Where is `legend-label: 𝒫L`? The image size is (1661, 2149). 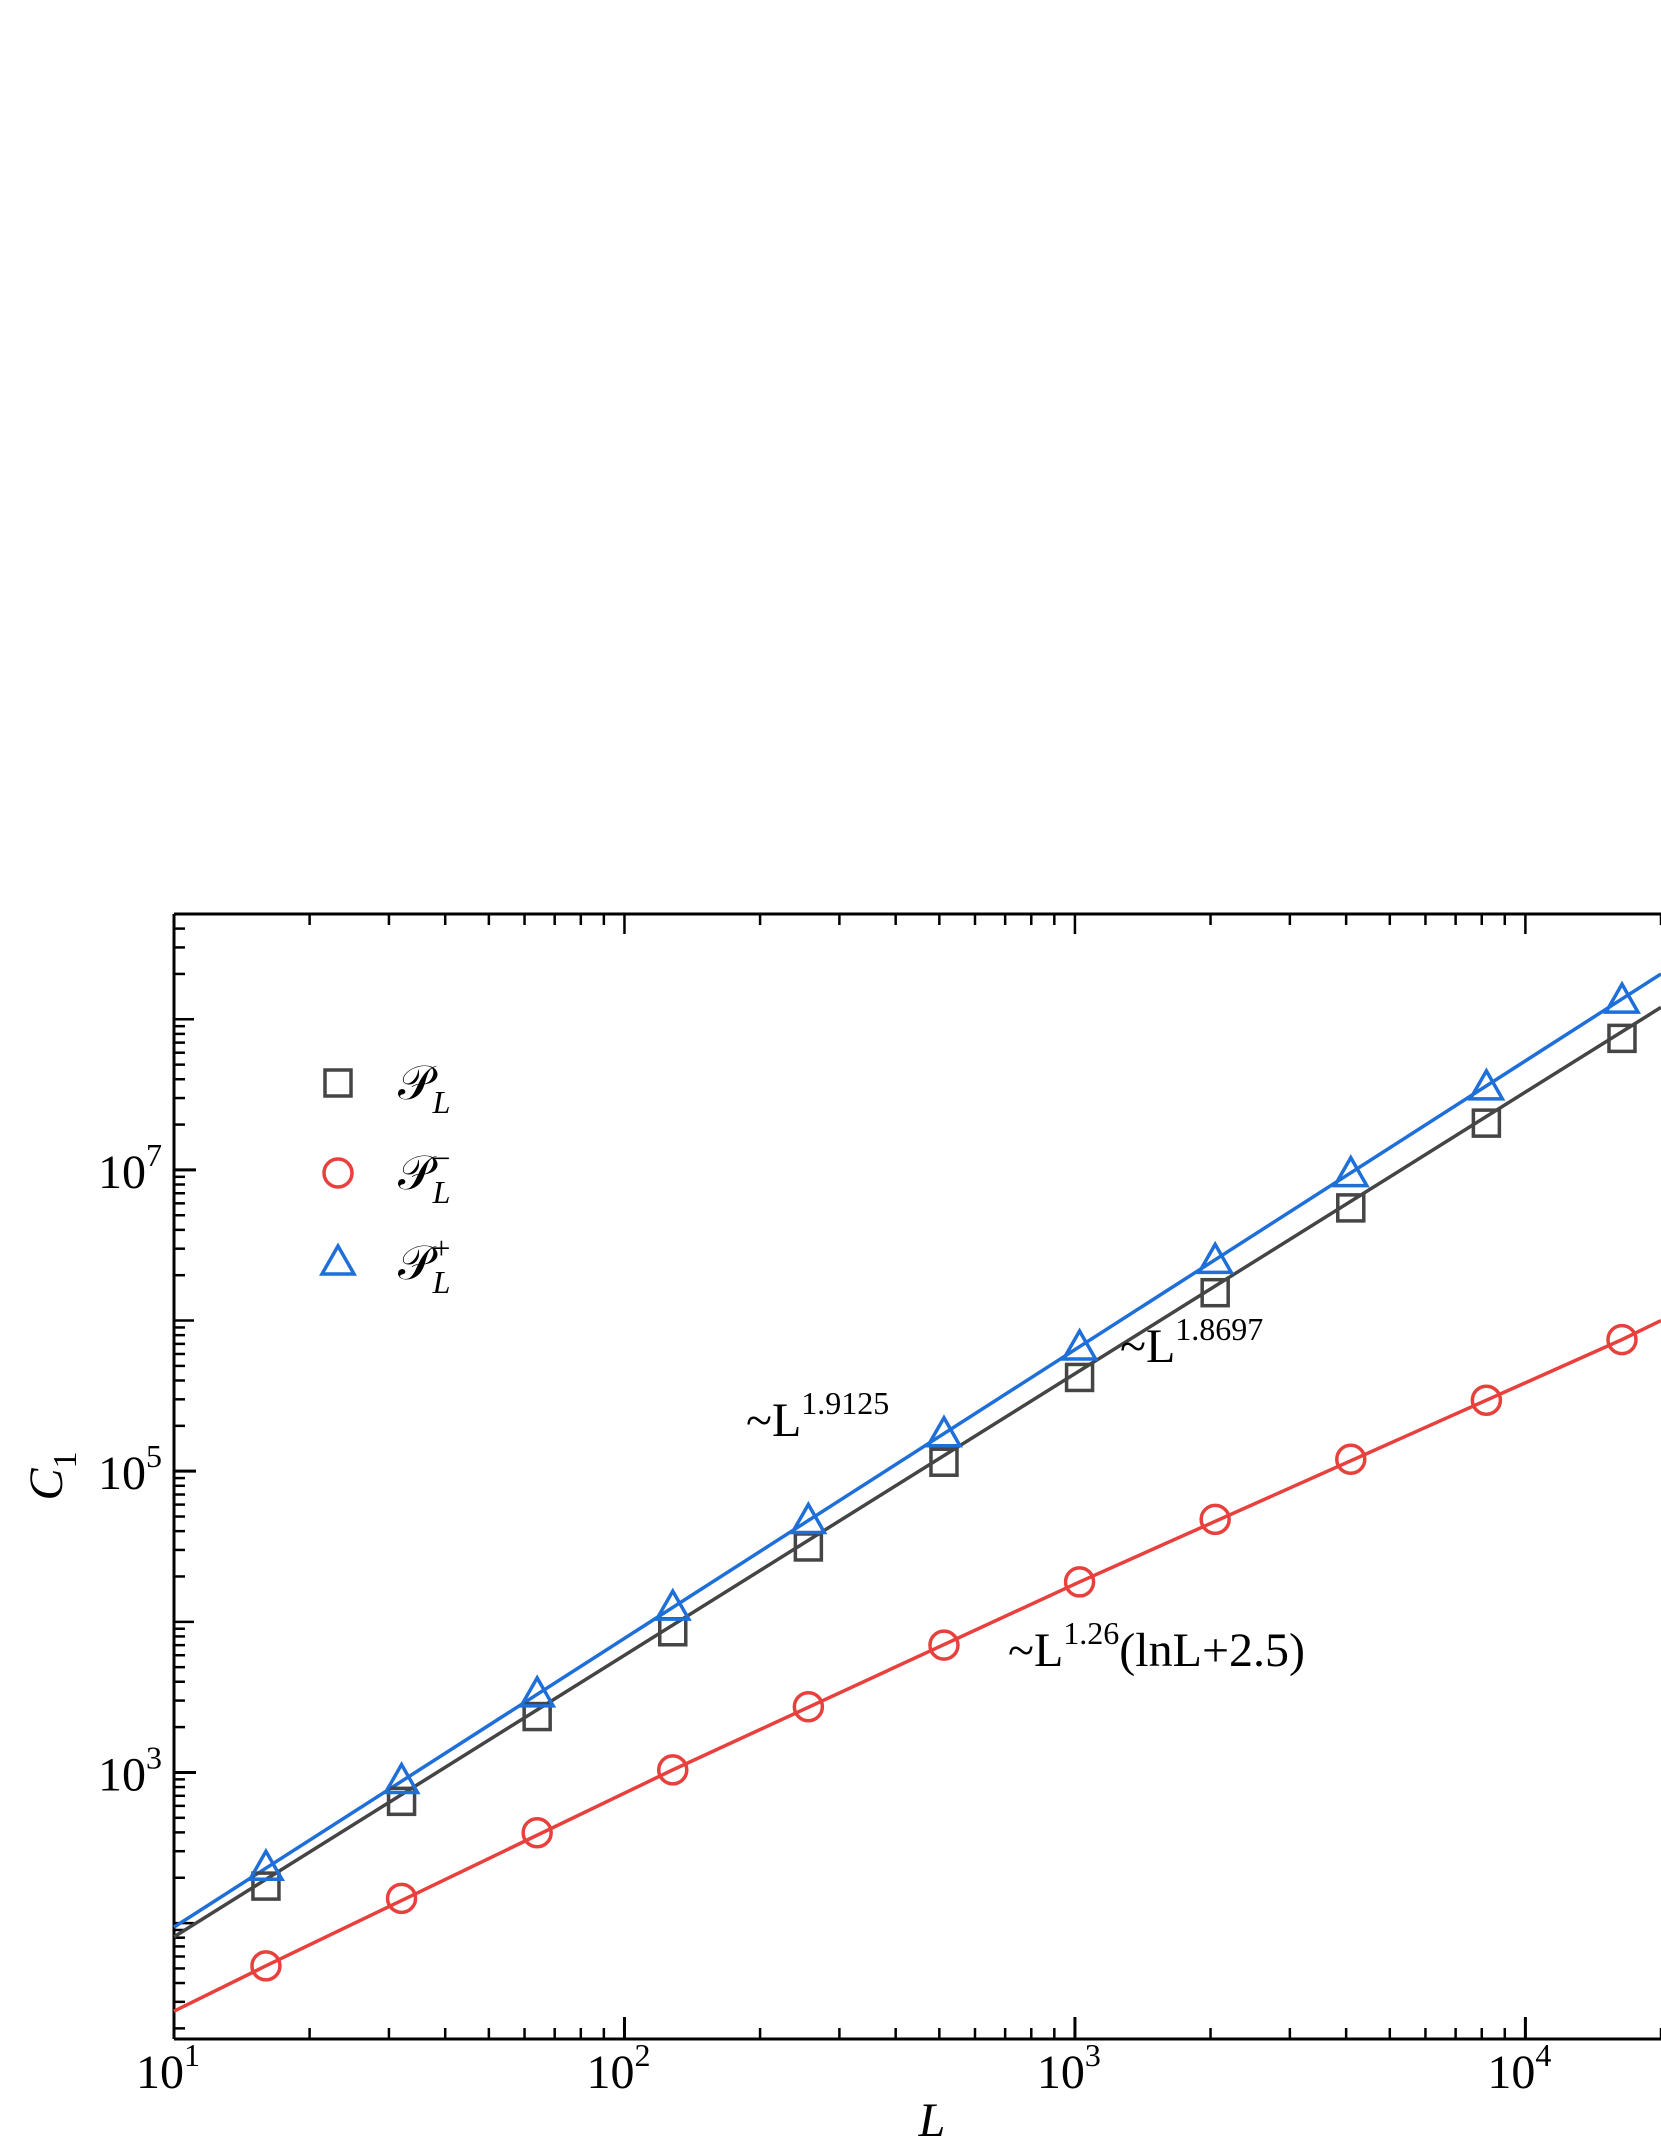 legend-label: 𝒫L is located at coordinates (424, 1087).